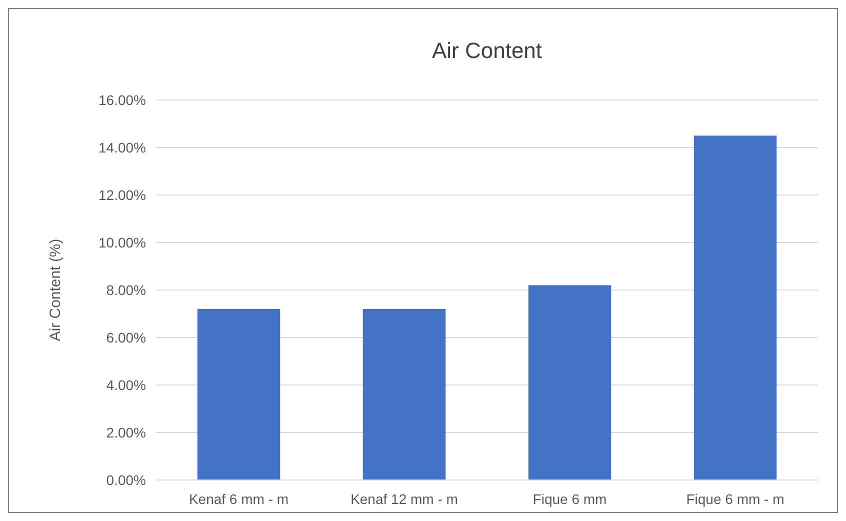 This screenshot has height=521, width=846. Describe the element at coordinates (126, 384) in the screenshot. I see `y-tick-label: 4.00%` at that location.